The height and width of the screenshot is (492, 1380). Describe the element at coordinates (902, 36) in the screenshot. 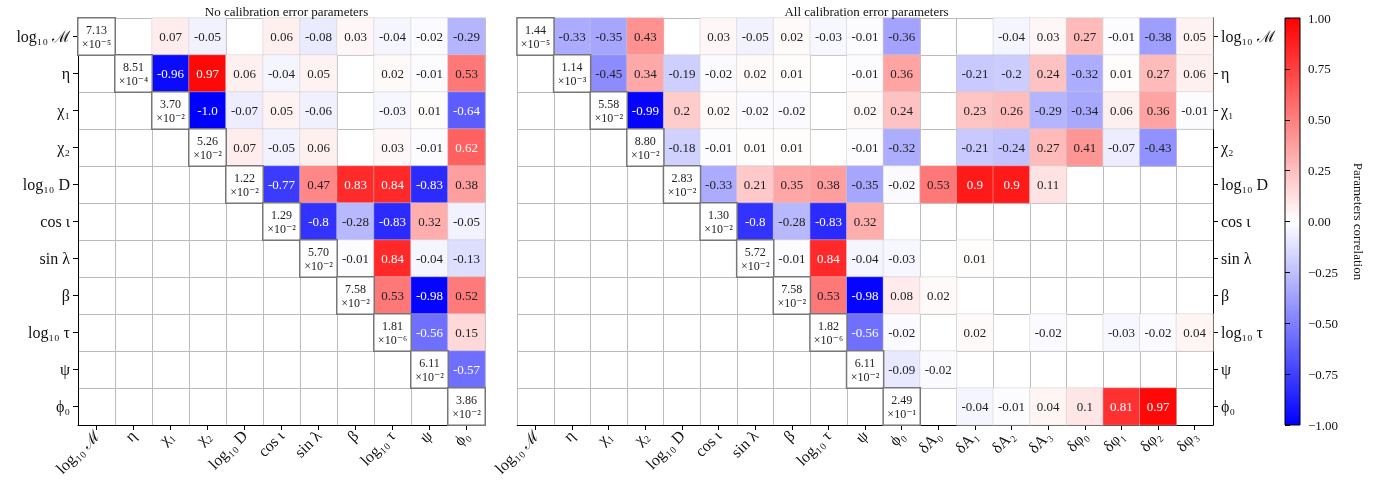

I see `data-label: -0.36` at that location.